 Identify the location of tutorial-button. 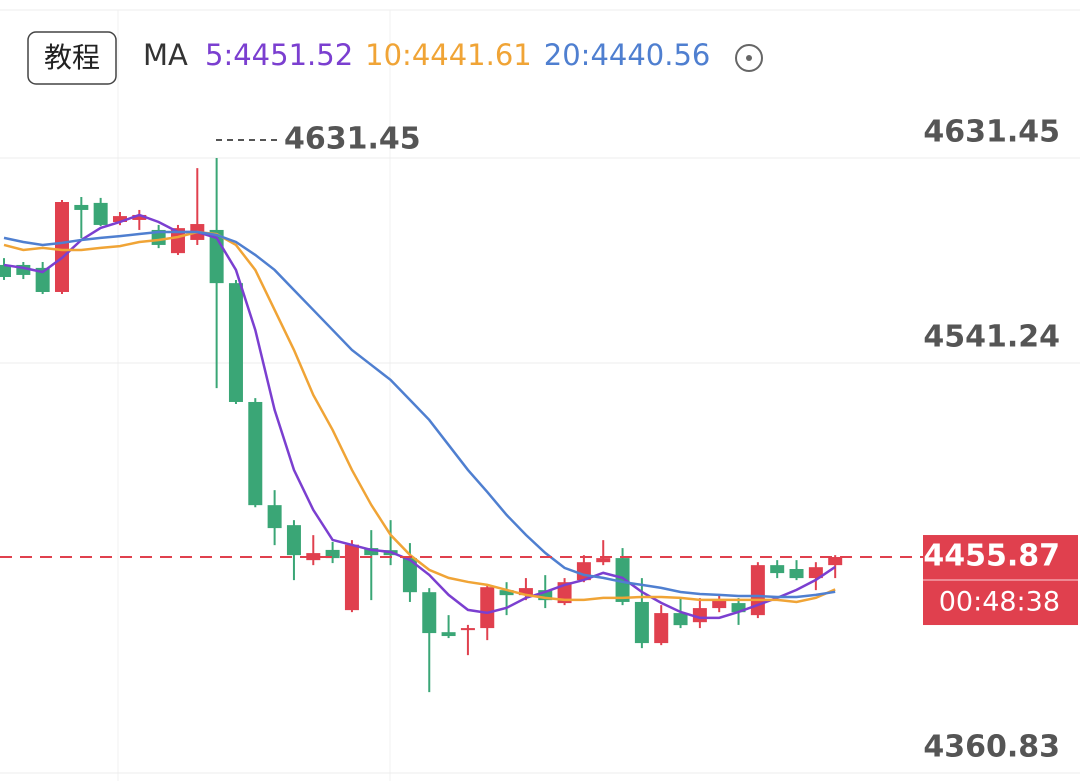
(72, 58).